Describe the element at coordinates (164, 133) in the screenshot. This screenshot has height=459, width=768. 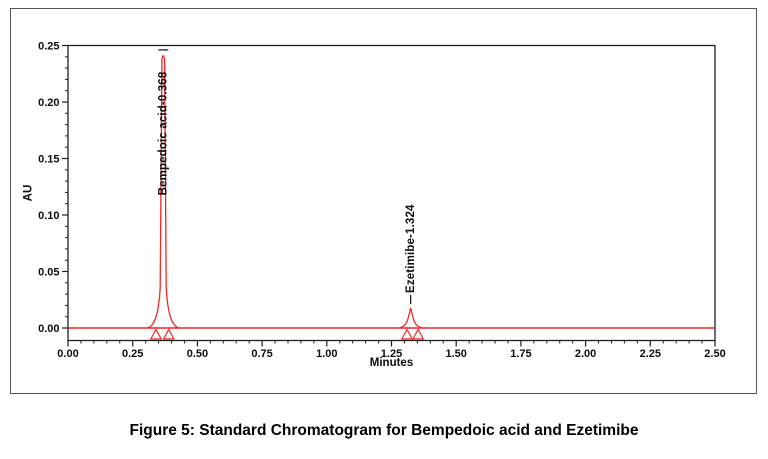
I see `peak-label-bempedoic-acid: Bempedoic acid-0.368` at that location.